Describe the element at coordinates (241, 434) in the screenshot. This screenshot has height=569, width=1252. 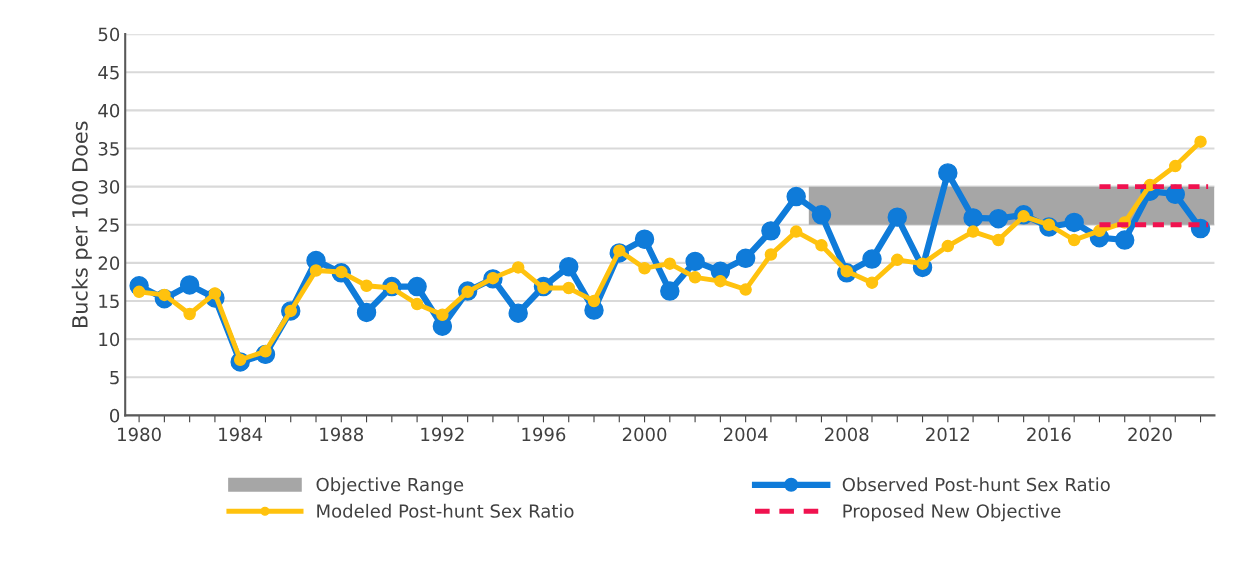
I see `x-tick-label: 1984` at that location.